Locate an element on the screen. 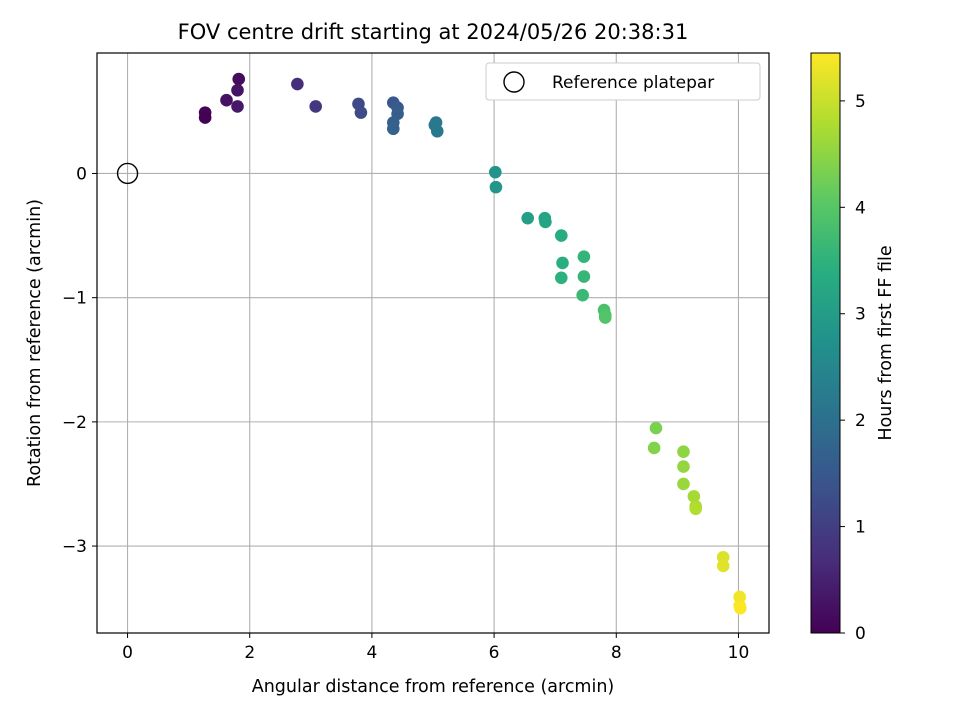 This screenshot has height=724, width=960. y-tick-label: −2 is located at coordinates (74, 423).